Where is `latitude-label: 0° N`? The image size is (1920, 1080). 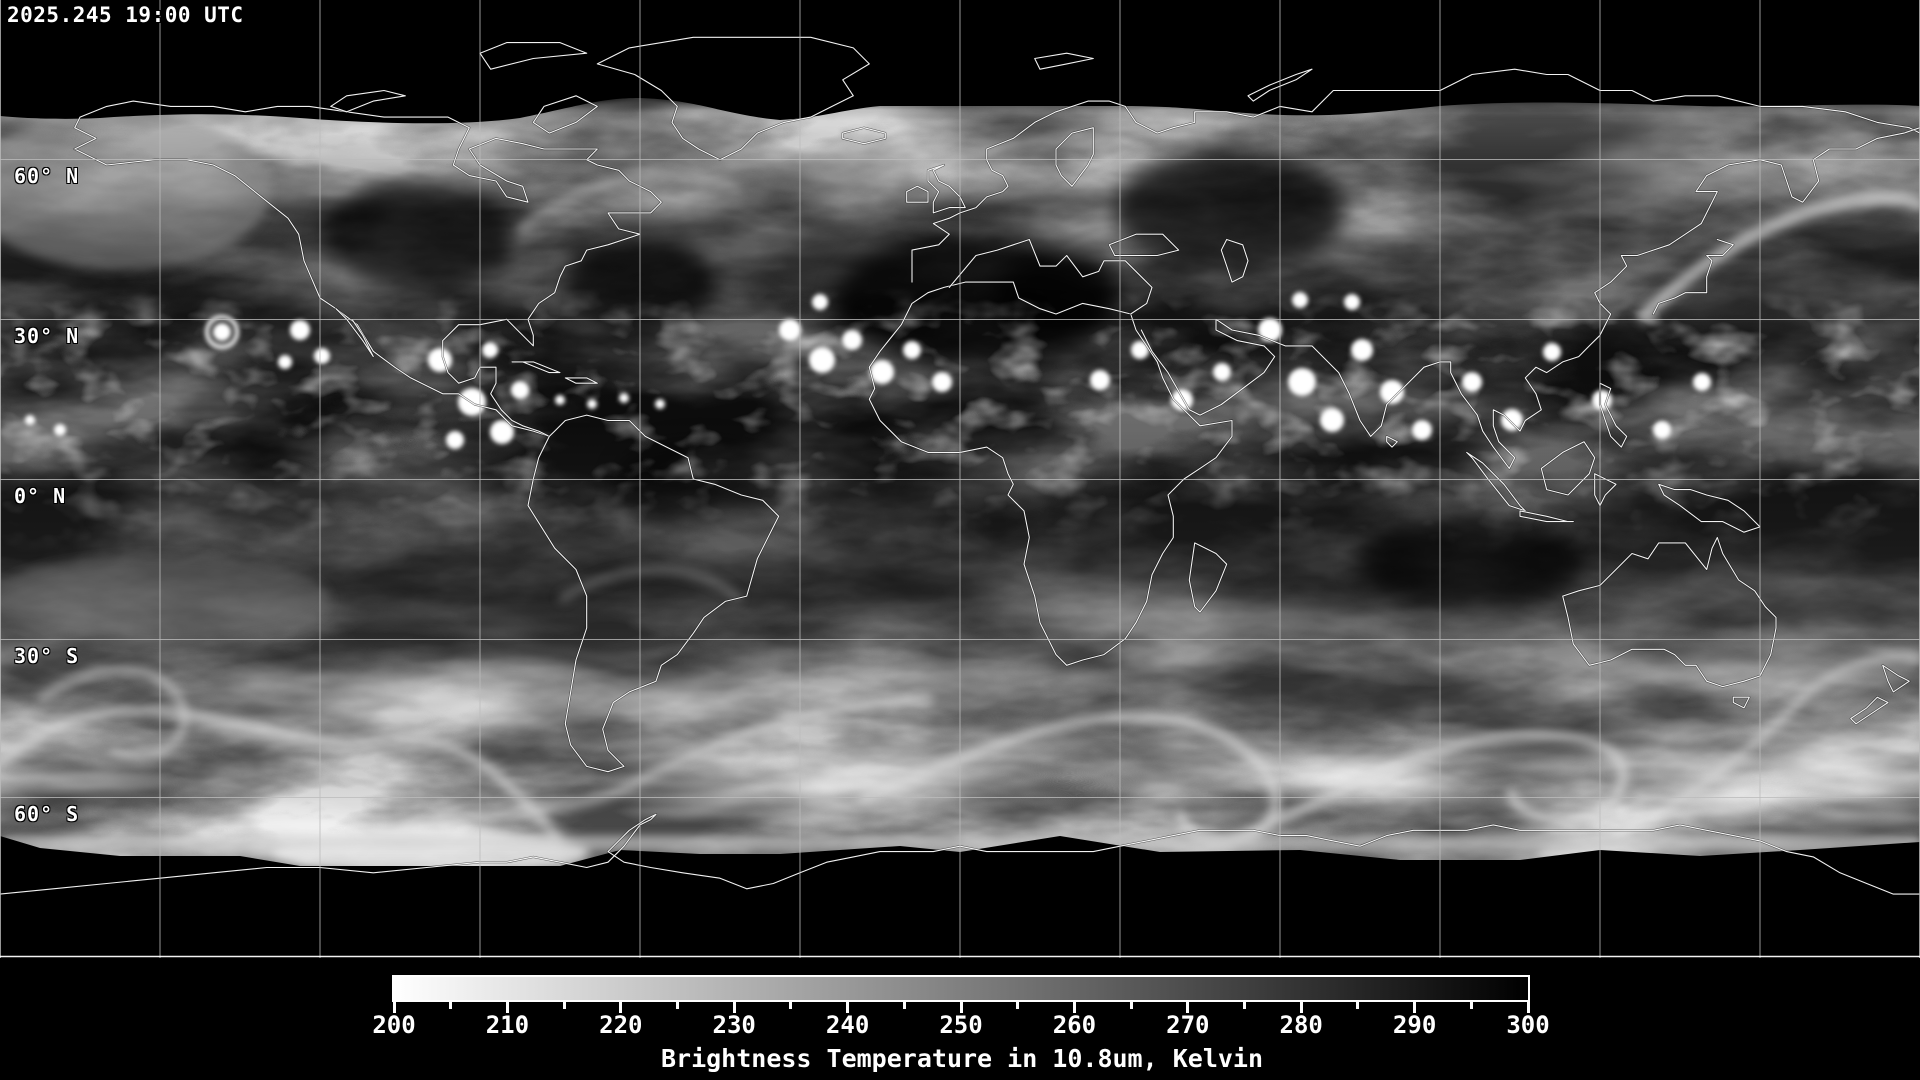
latitude-label: 0° N is located at coordinates (40, 496).